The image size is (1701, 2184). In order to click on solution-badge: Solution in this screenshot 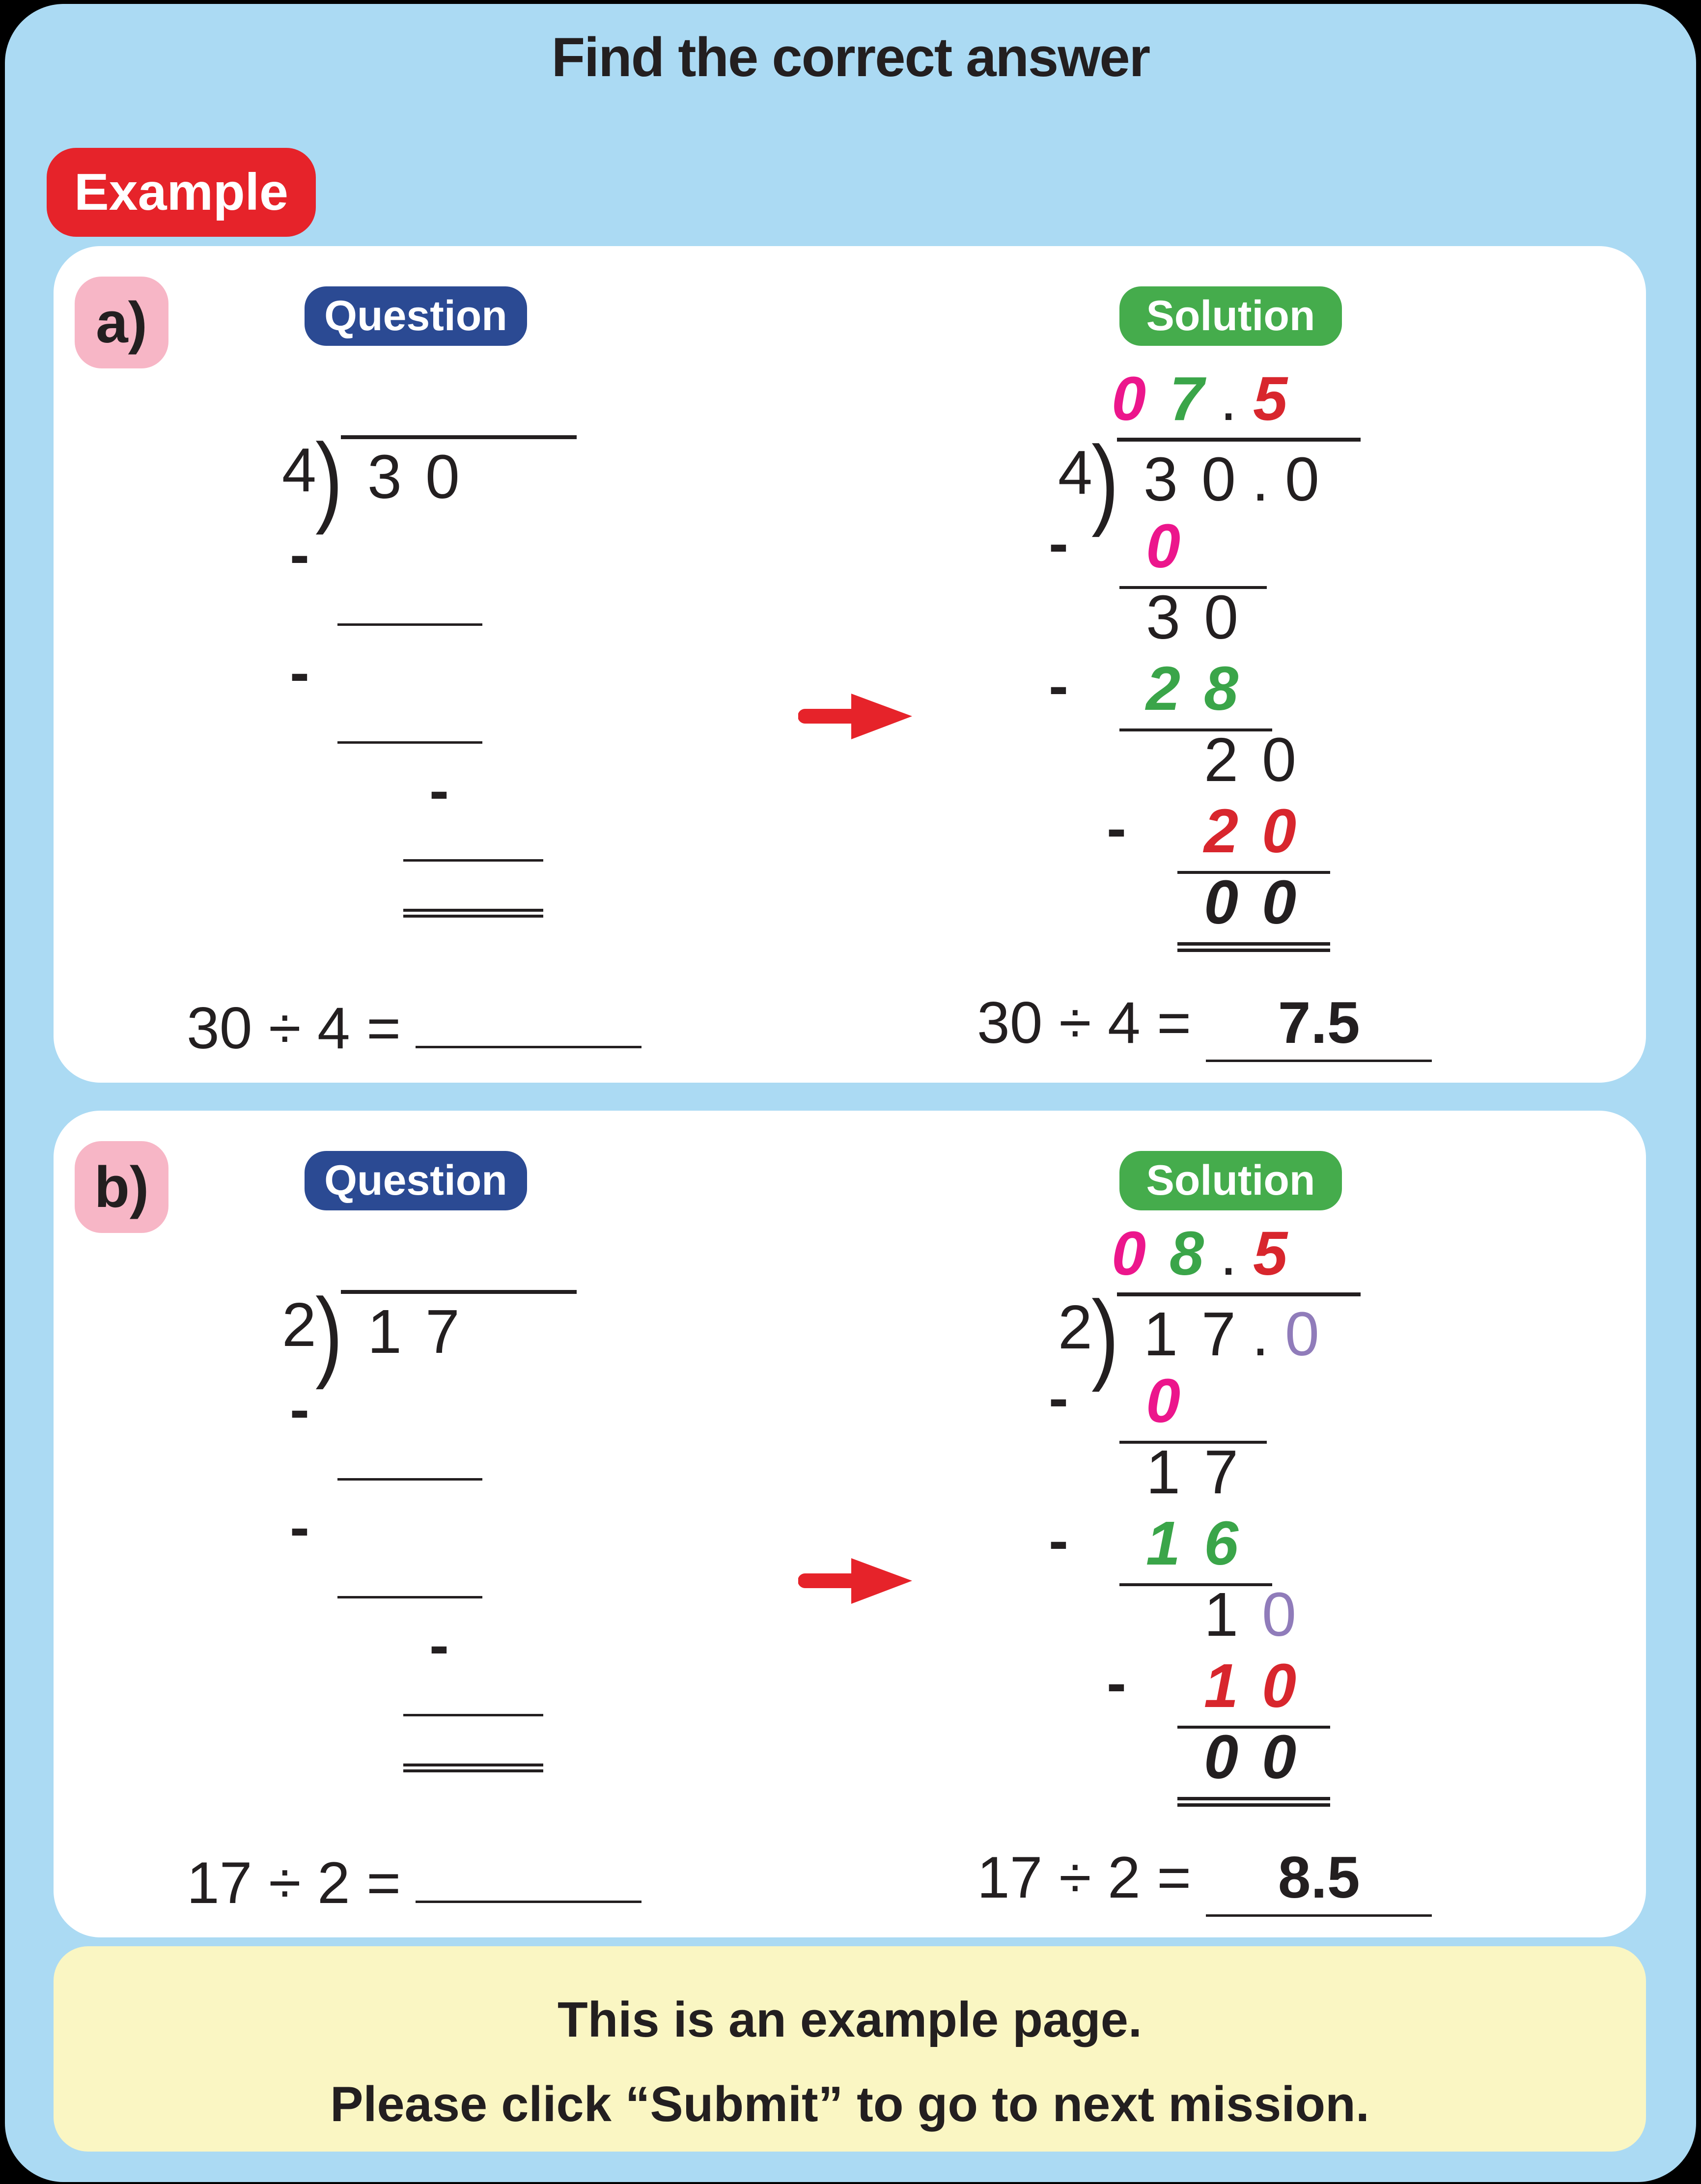, I will do `click(1230, 1180)`.